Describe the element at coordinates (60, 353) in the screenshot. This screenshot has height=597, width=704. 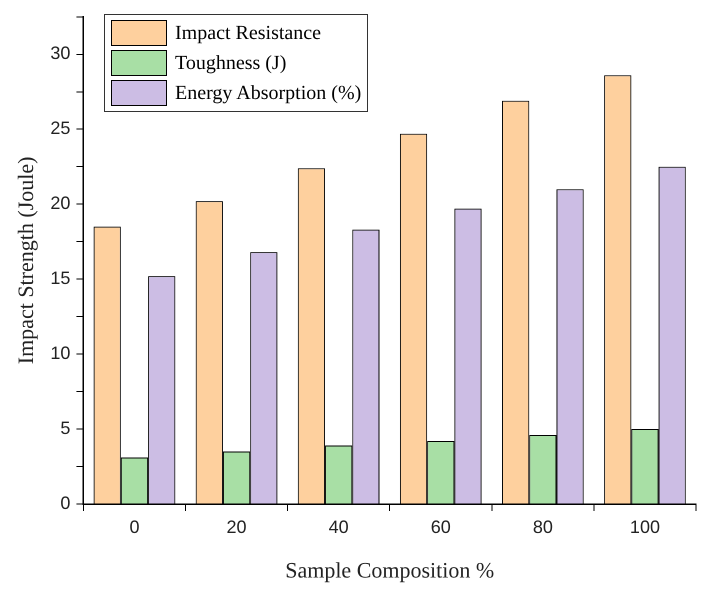
I see `y-tick-label: 10` at that location.